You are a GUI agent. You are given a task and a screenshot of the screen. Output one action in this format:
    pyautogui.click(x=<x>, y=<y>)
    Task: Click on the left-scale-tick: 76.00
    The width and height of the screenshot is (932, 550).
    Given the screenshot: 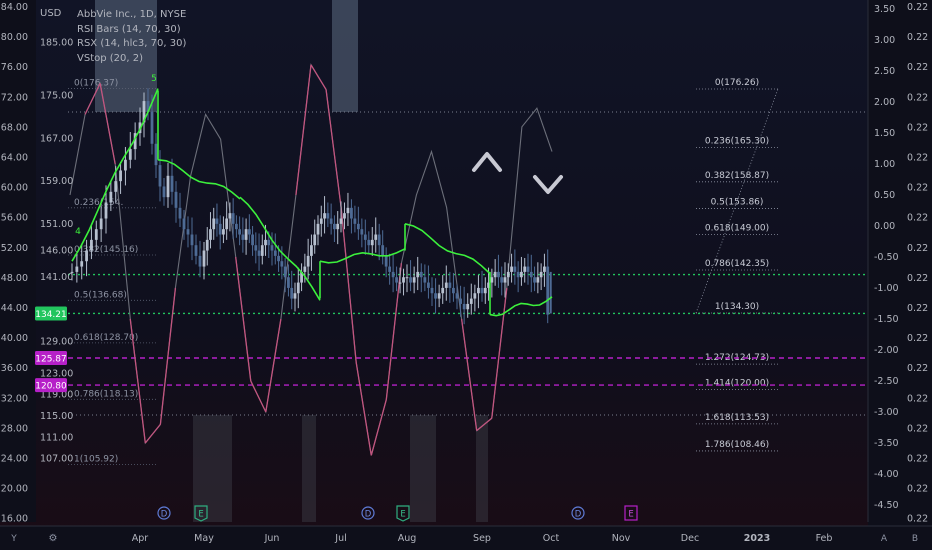 What is the action you would take?
    pyautogui.click(x=14, y=67)
    